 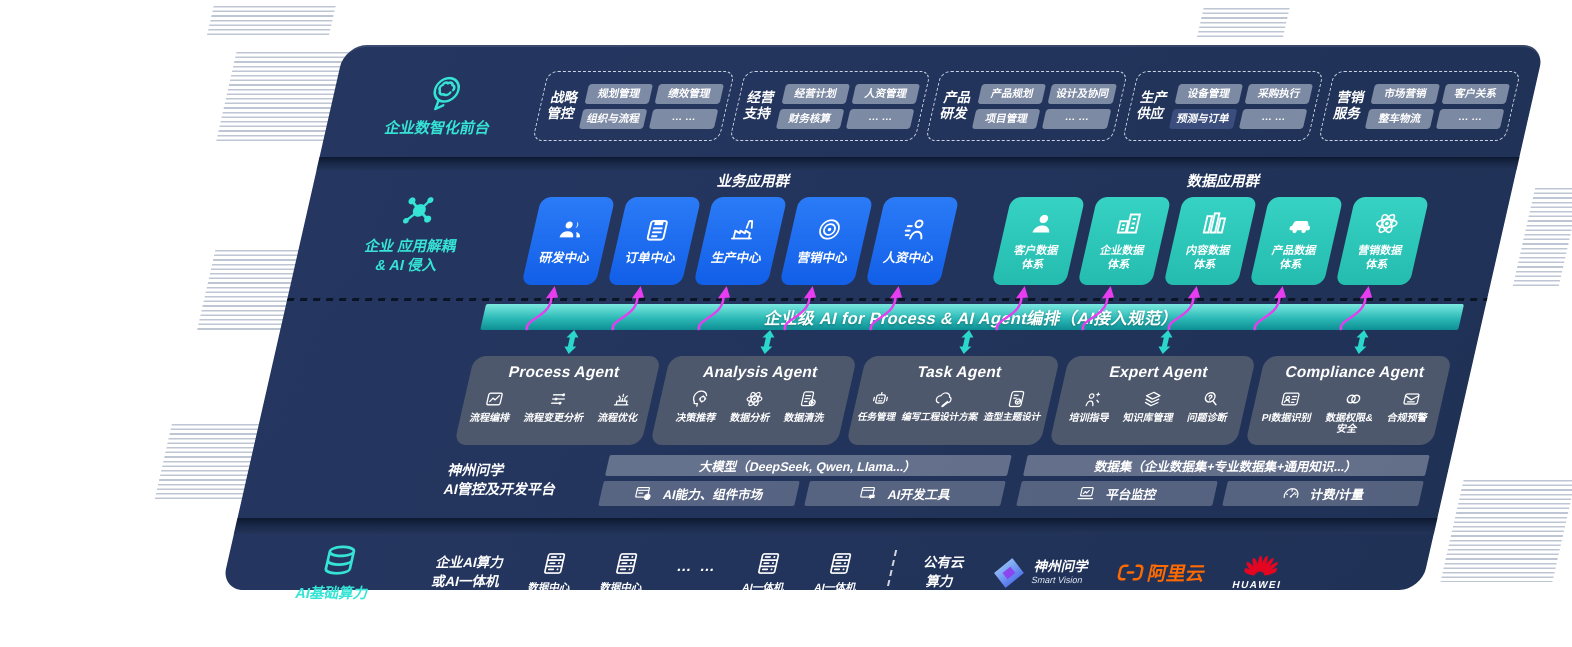 I want to click on agent-capability: 问题诊断, so click(x=1210, y=407).